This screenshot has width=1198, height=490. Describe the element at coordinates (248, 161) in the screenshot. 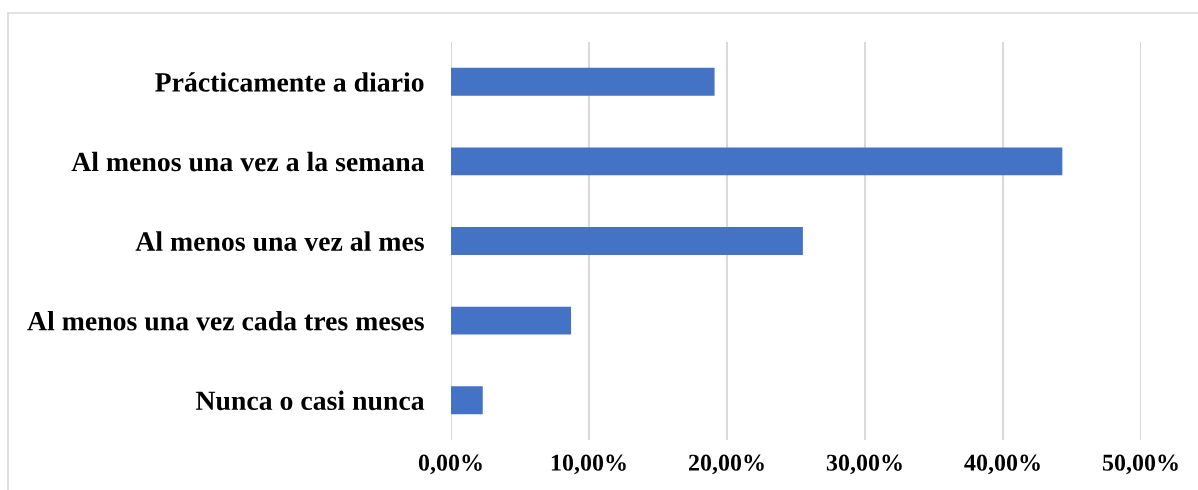

I see `y-tick-label: Al menos una vez a la semana` at that location.